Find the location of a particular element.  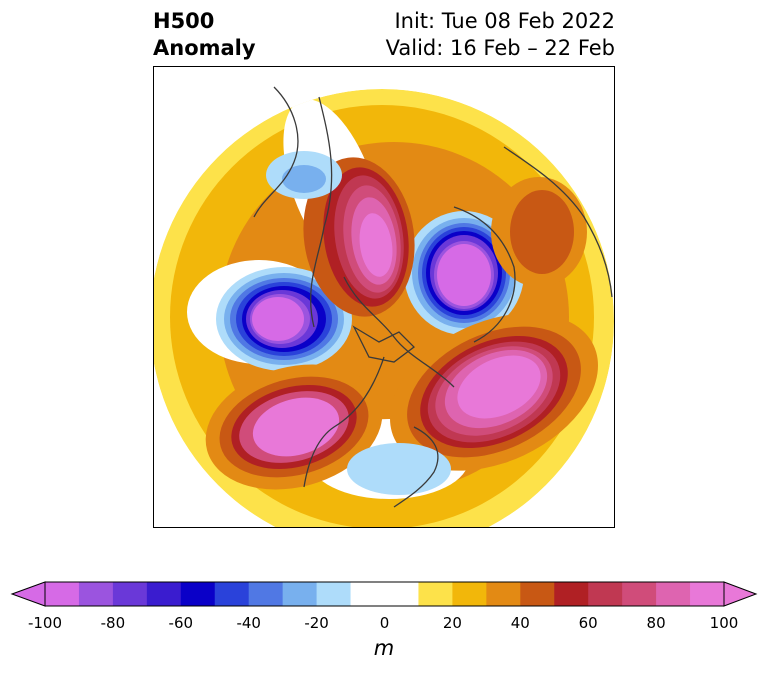

negative-anomaly-siberia-arctic is located at coordinates (464, 273).